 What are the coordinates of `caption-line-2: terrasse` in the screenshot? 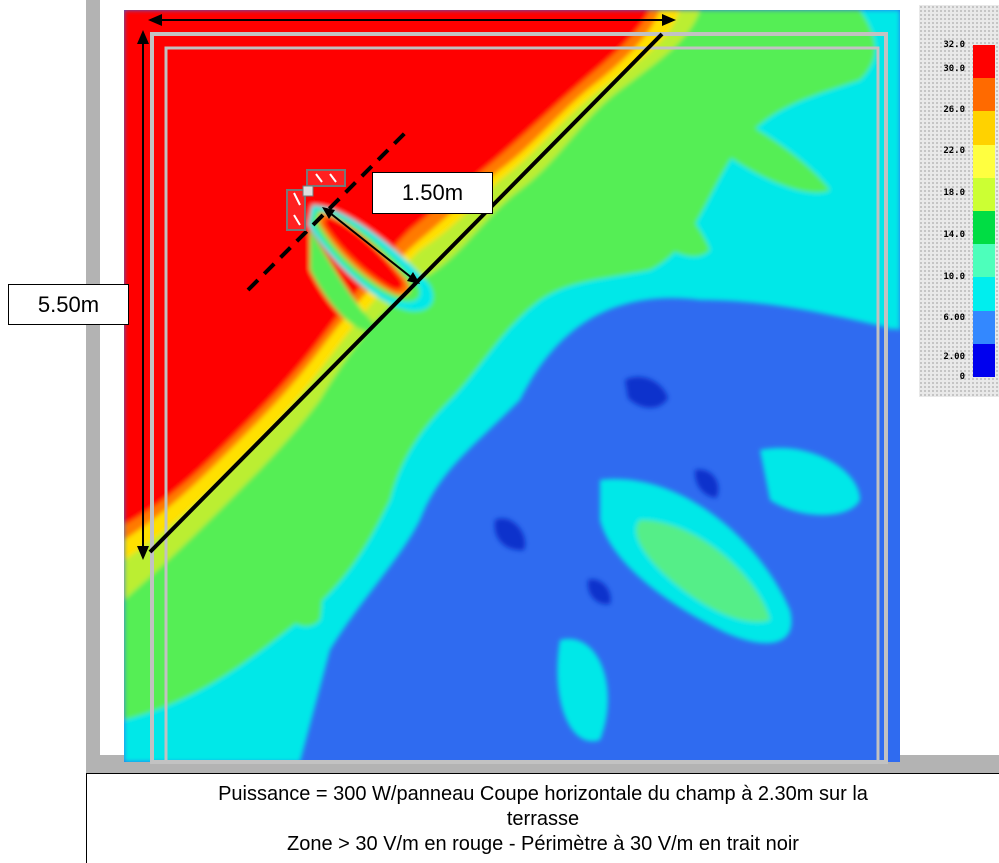 It's located at (543, 819).